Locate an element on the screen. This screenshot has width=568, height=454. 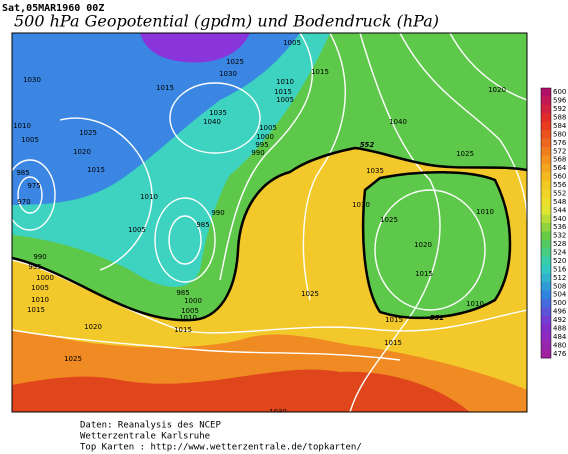
colorbar-frame is located at coordinates (546, 223).